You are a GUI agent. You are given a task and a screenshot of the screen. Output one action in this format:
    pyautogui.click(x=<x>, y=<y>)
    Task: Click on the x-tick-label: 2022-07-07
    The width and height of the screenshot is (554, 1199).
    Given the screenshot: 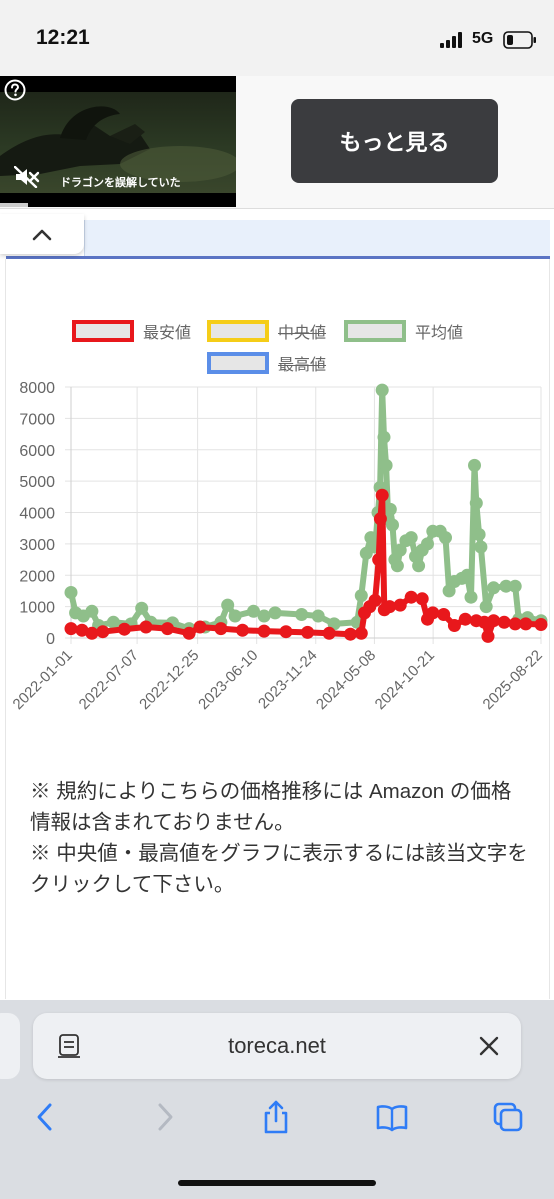 What is the action you would take?
    pyautogui.click(x=109, y=680)
    